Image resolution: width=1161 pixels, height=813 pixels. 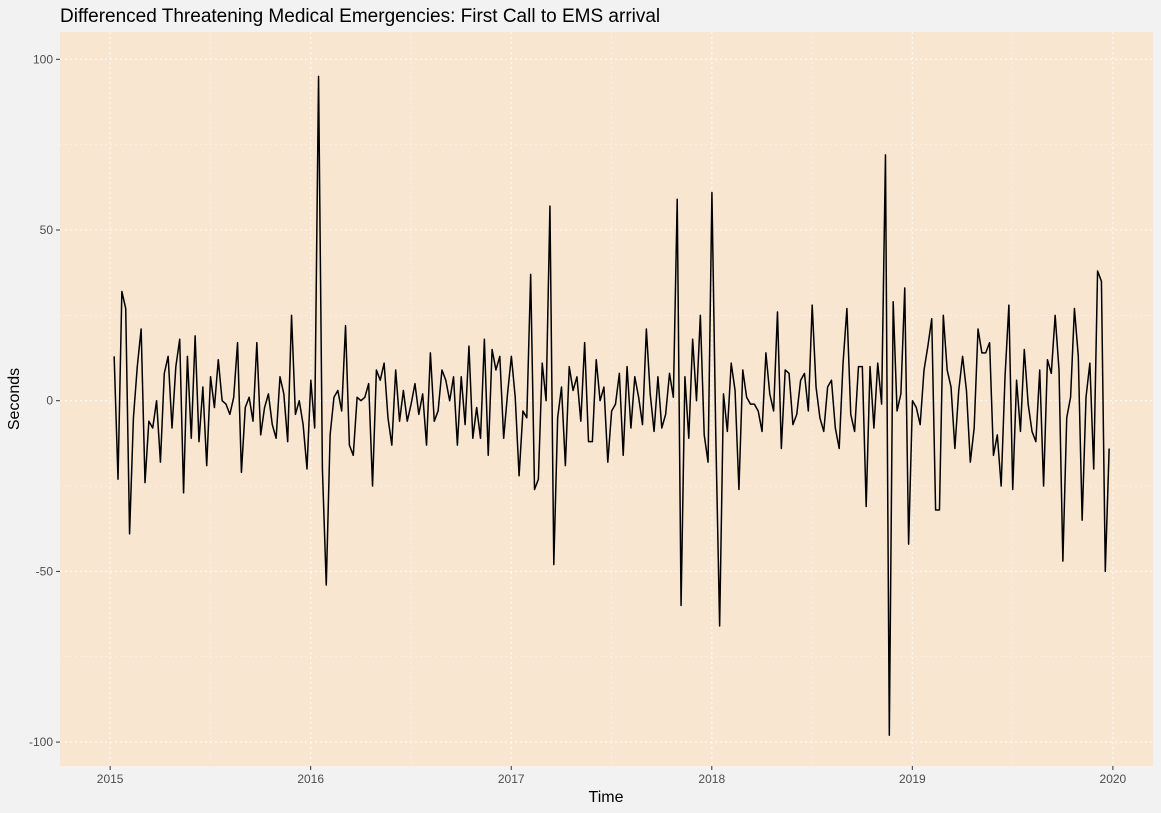 I want to click on x-tick-label: 2016, so click(x=310, y=779).